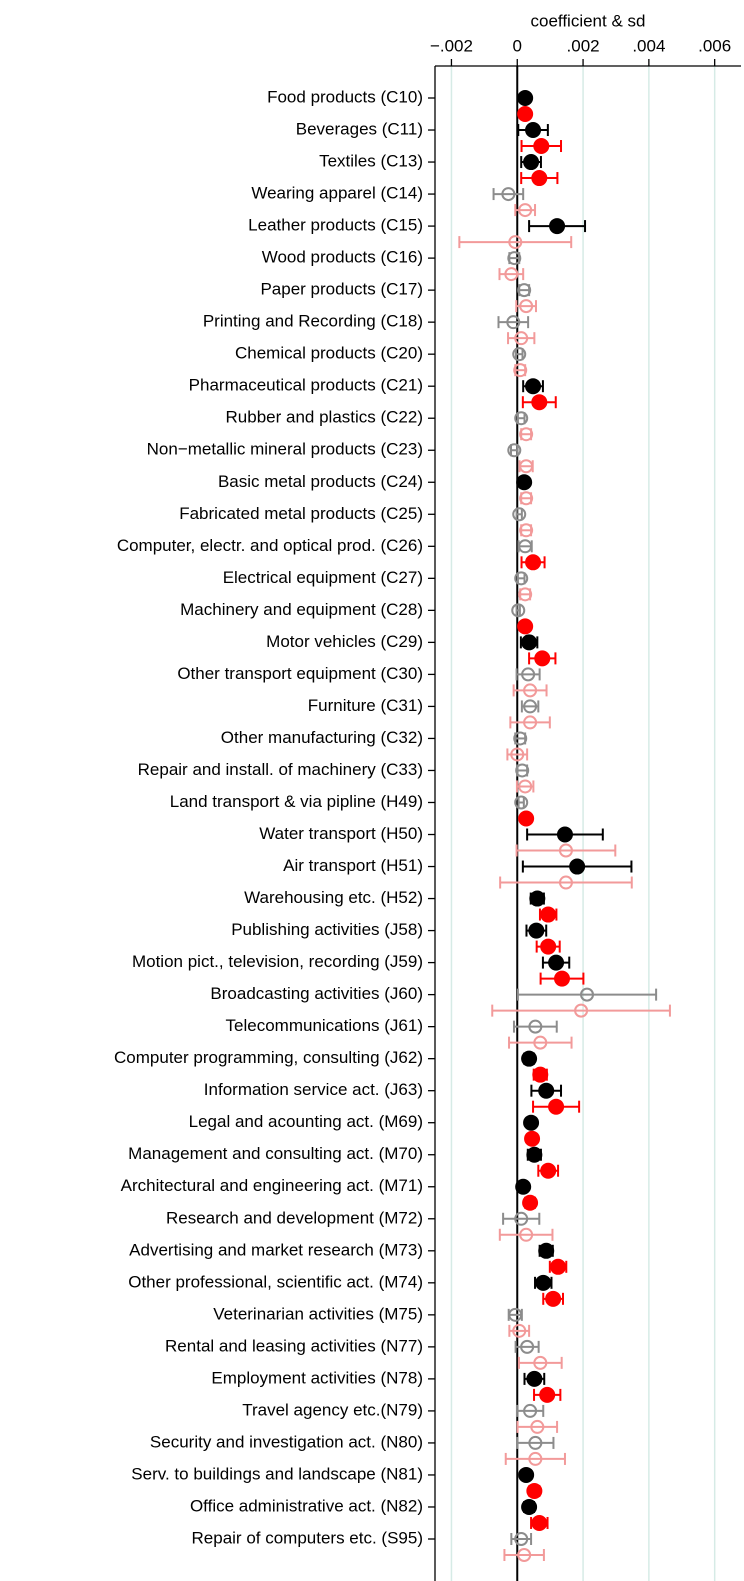 This screenshot has height=1581, width=744. I want to click on y-tick-label: Land transport & via pipline (H49), so click(296, 801).